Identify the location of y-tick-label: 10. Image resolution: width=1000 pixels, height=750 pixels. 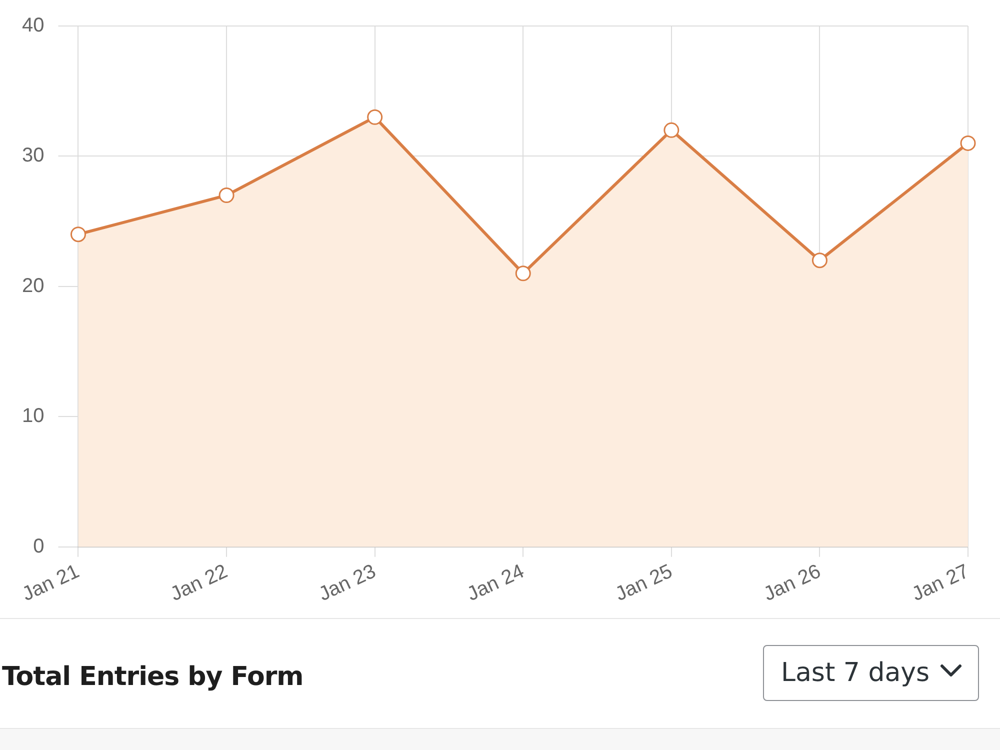
(33, 416).